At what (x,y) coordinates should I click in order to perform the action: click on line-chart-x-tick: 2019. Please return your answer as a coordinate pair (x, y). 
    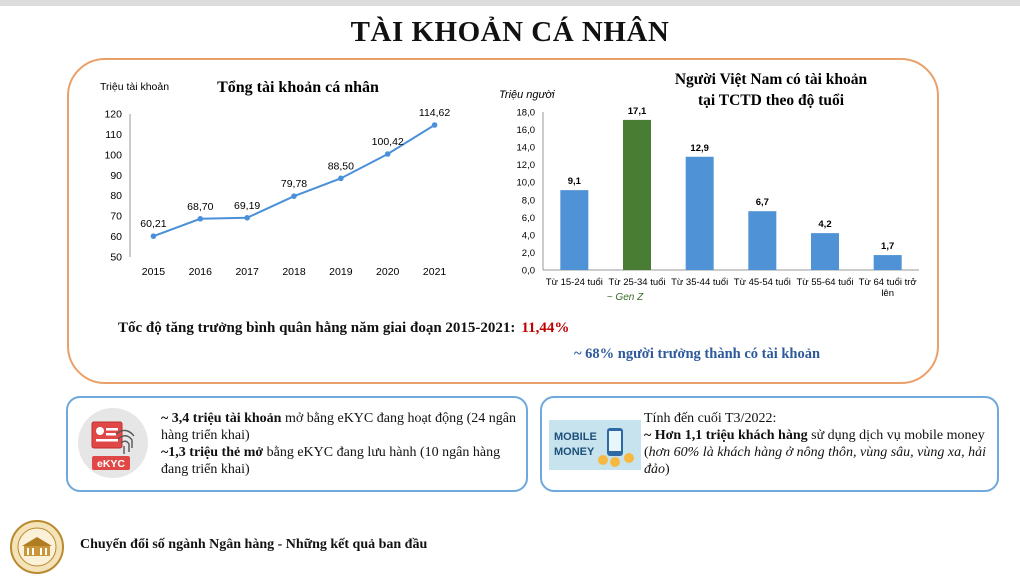
    Looking at the image, I should click on (341, 272).